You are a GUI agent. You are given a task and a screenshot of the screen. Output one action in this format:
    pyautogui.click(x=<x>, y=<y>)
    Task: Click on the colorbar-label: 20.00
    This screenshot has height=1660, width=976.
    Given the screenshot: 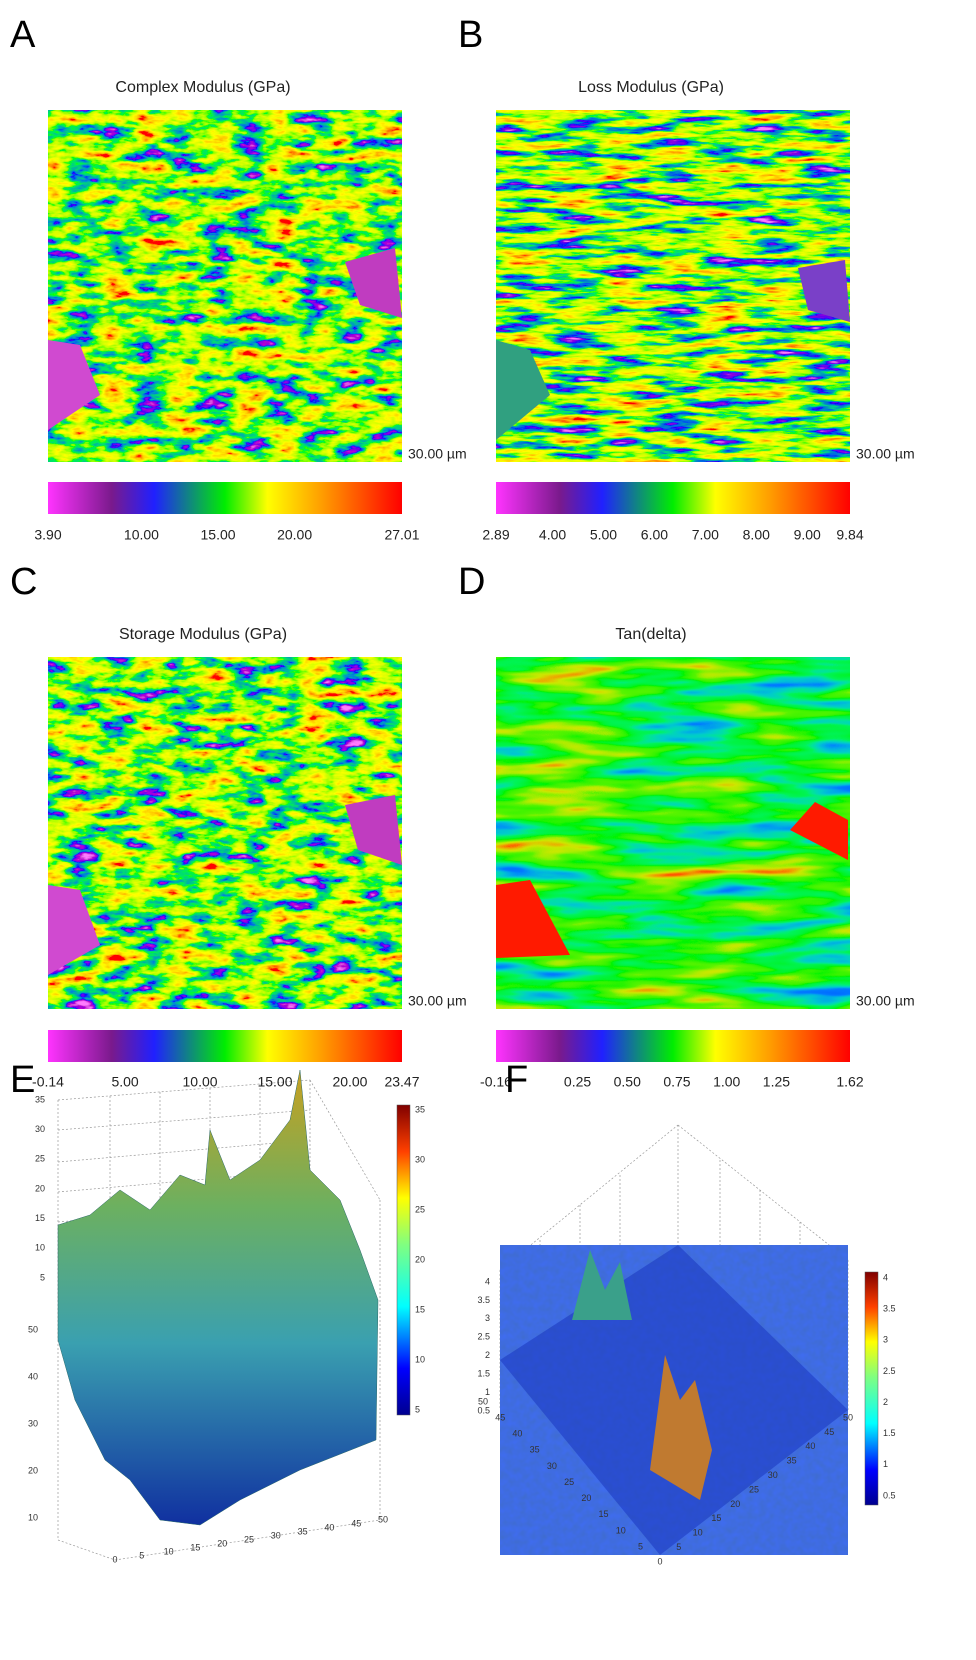 What is the action you would take?
    pyautogui.click(x=349, y=1082)
    